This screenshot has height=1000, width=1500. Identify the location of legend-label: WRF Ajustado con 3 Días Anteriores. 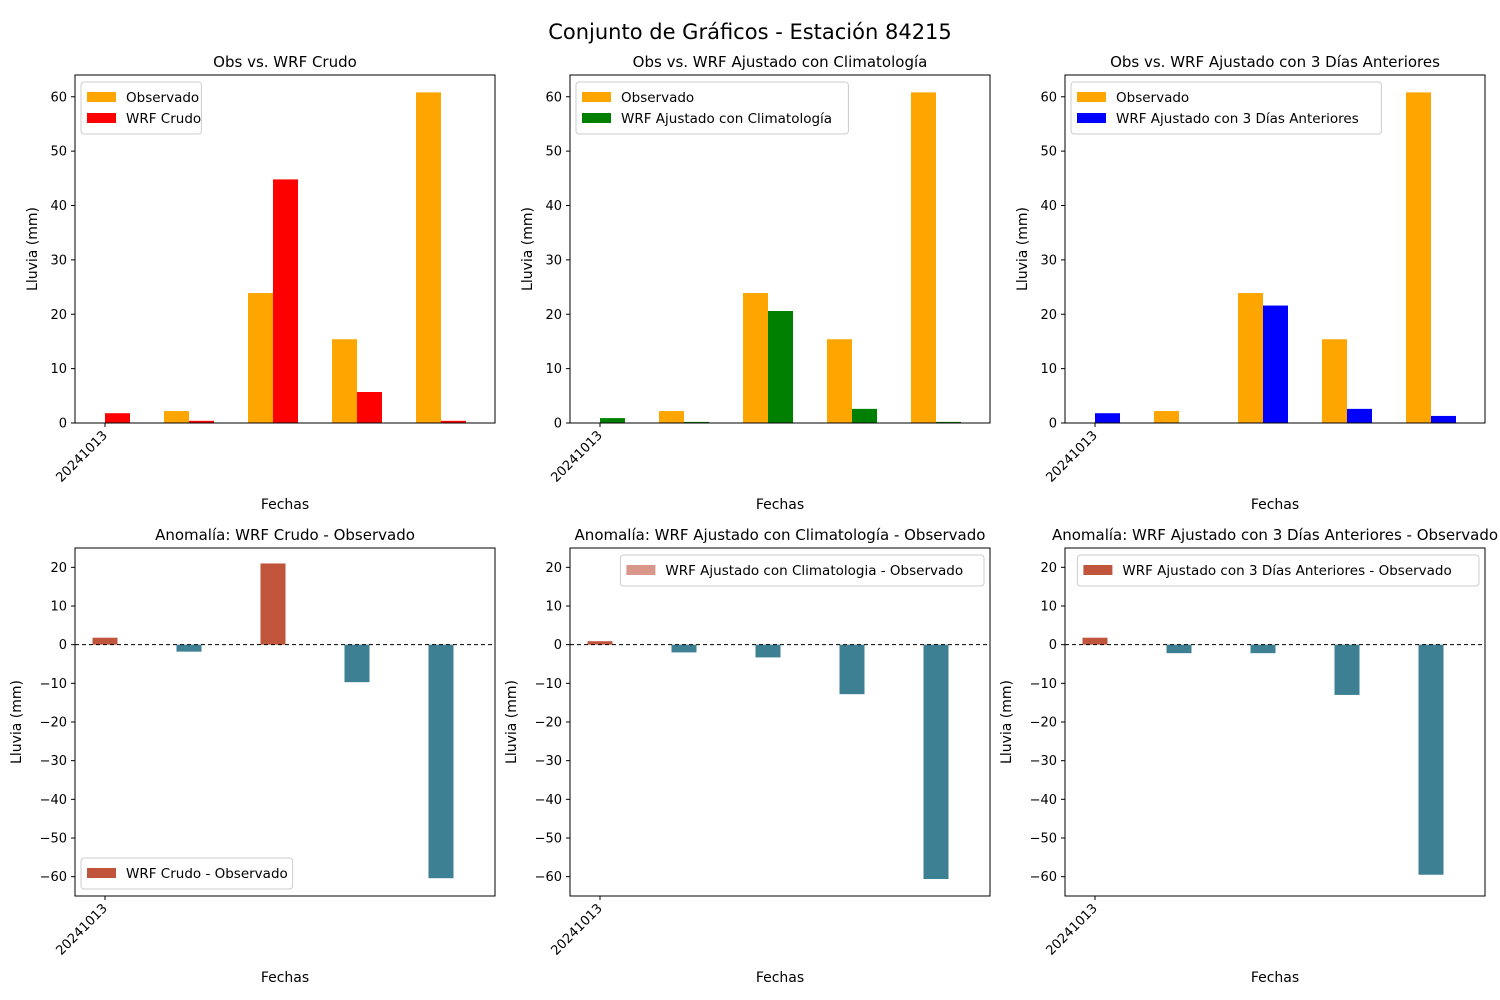
(1237, 119).